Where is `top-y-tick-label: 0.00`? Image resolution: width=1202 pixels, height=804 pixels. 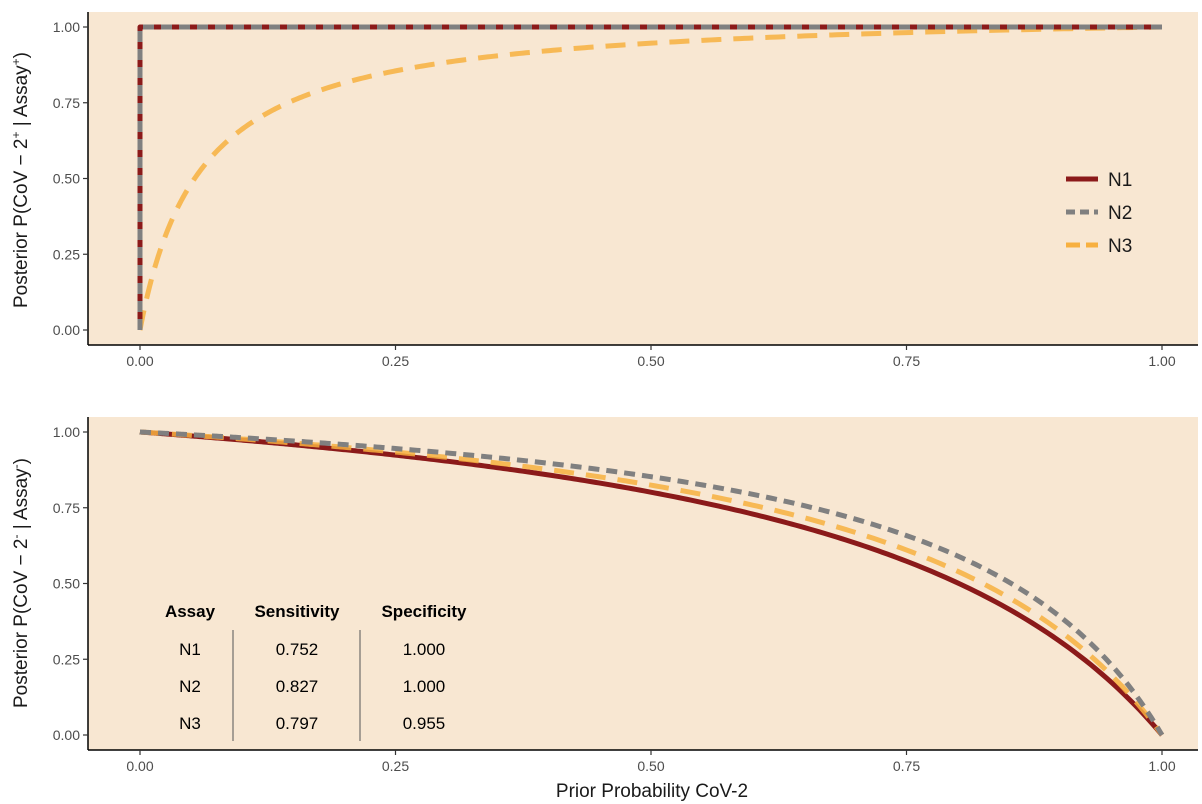 top-y-tick-label: 0.00 is located at coordinates (66, 330).